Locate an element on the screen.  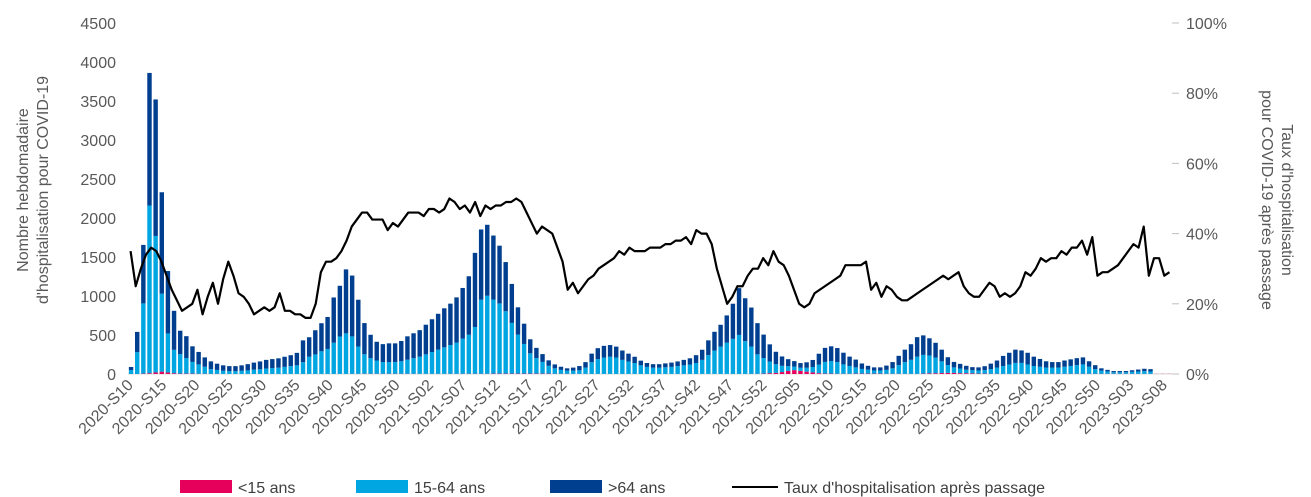
y-right-tick-label: 20% is located at coordinates (1202, 305).